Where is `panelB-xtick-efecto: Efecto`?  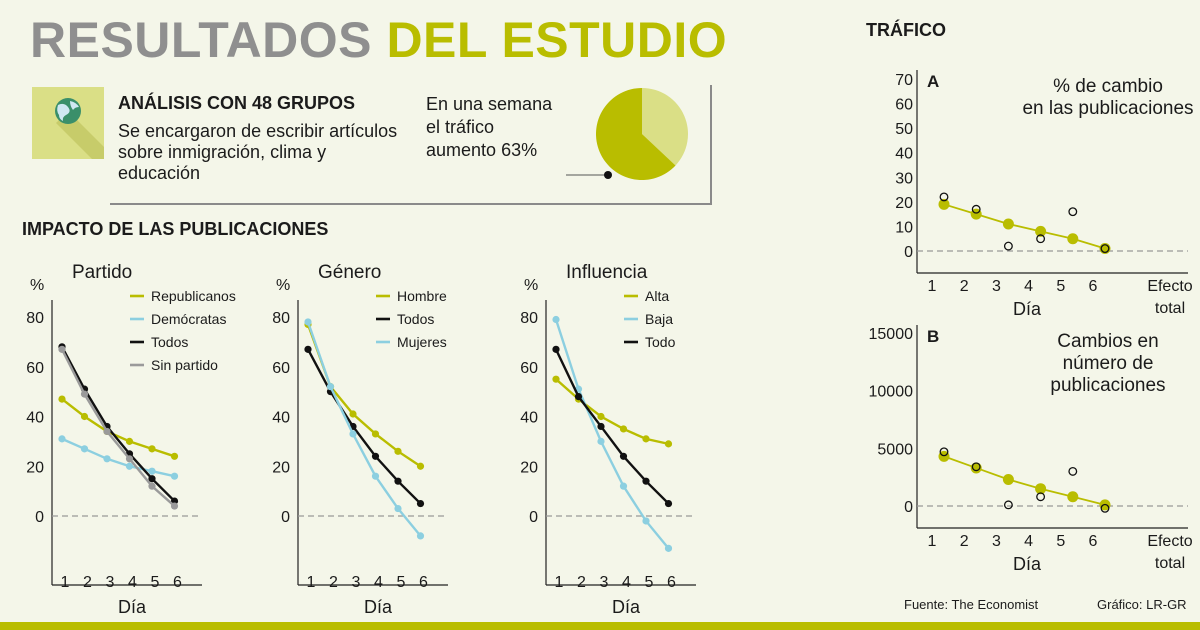
panelB-xtick-efecto: Efecto is located at coordinates (1169, 541).